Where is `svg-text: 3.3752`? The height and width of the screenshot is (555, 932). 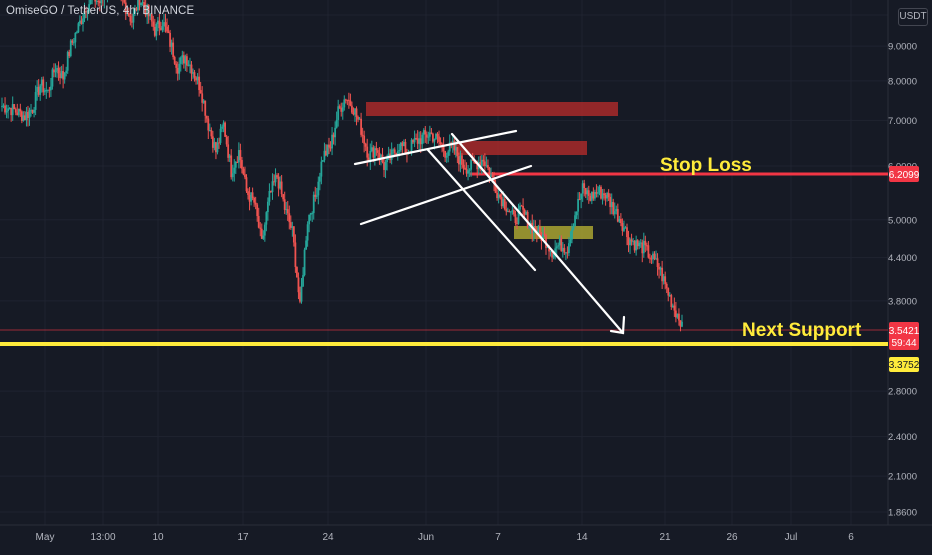
svg-text: 3.3752 is located at coordinates (904, 365).